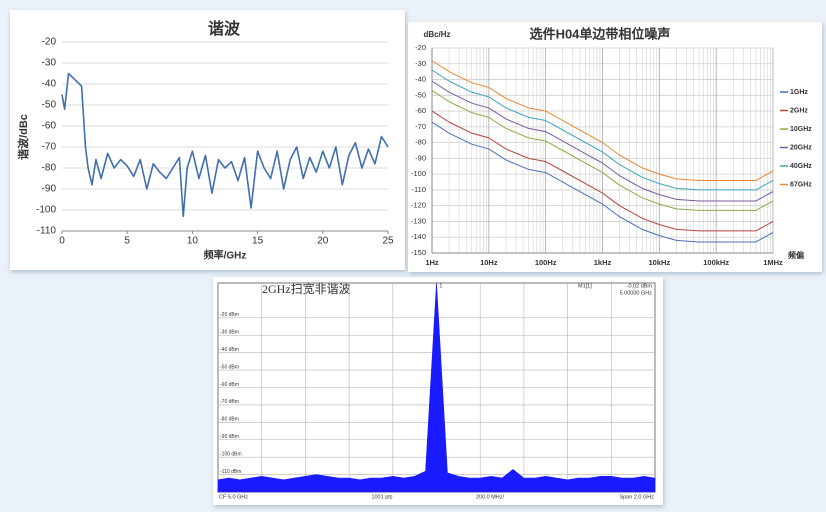 This screenshot has width=826, height=512. What do you see at coordinates (230, 472) in the screenshot?
I see `y-tick-label: -110 dBm` at bounding box center [230, 472].